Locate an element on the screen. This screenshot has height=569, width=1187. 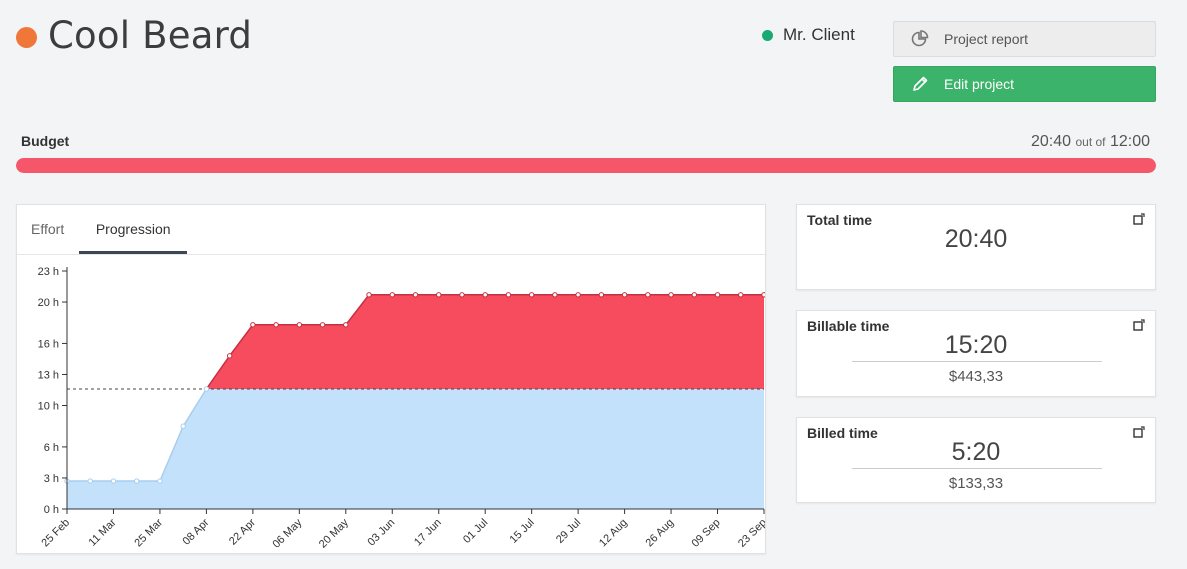
x-tick-label: 09 Sep is located at coordinates (706, 533).